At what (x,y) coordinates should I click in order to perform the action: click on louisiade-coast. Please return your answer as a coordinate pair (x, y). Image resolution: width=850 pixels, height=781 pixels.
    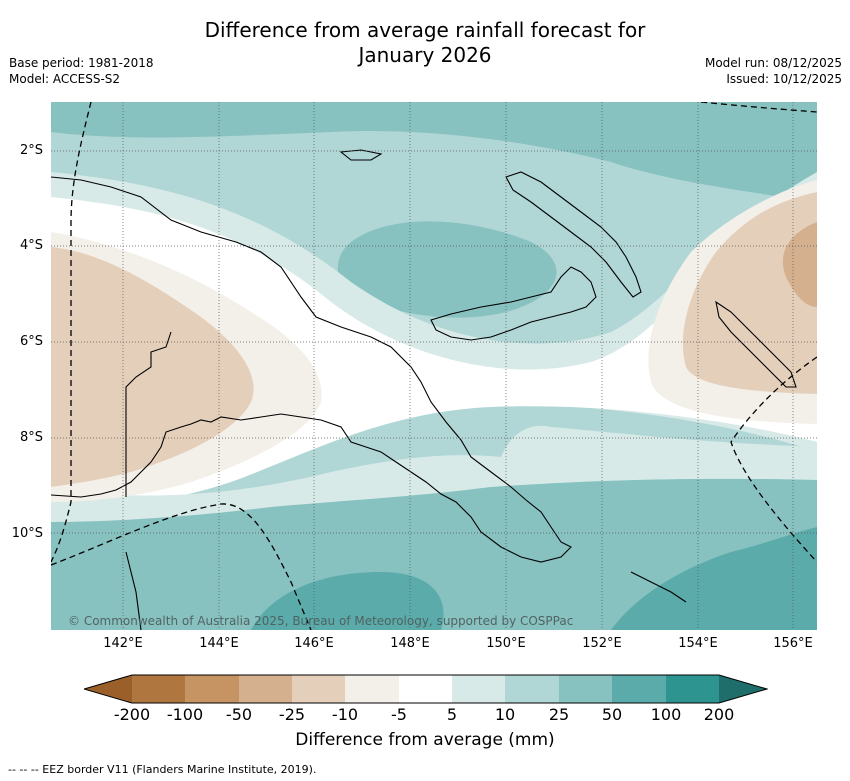
    Looking at the image, I should click on (658, 587).